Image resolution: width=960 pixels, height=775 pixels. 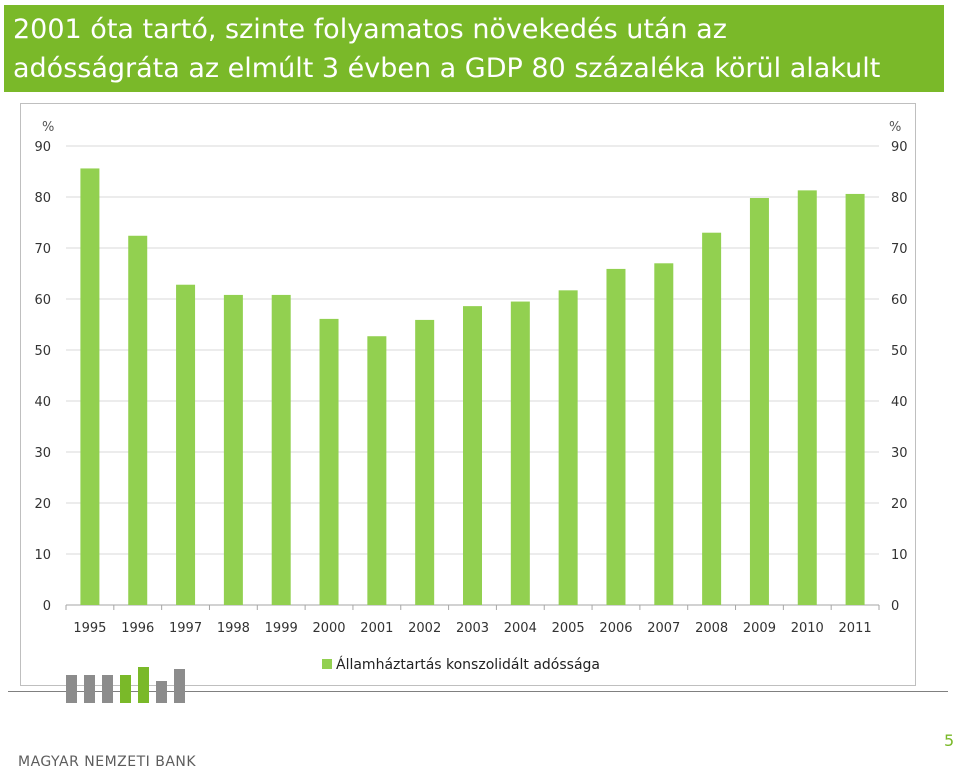 What do you see at coordinates (42, 249) in the screenshot?
I see `y-tick-label-left: 70` at bounding box center [42, 249].